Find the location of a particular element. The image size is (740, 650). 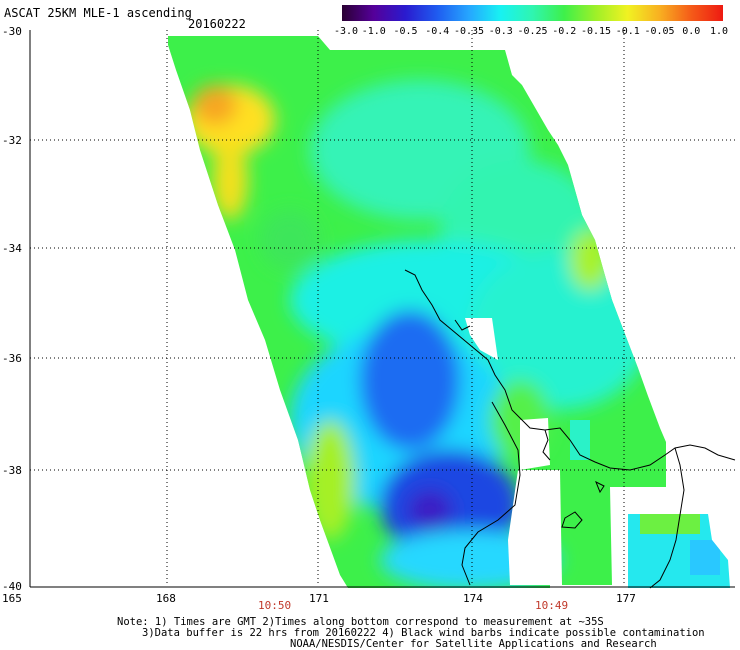

lat-label: -30 is located at coordinates (12, 31).